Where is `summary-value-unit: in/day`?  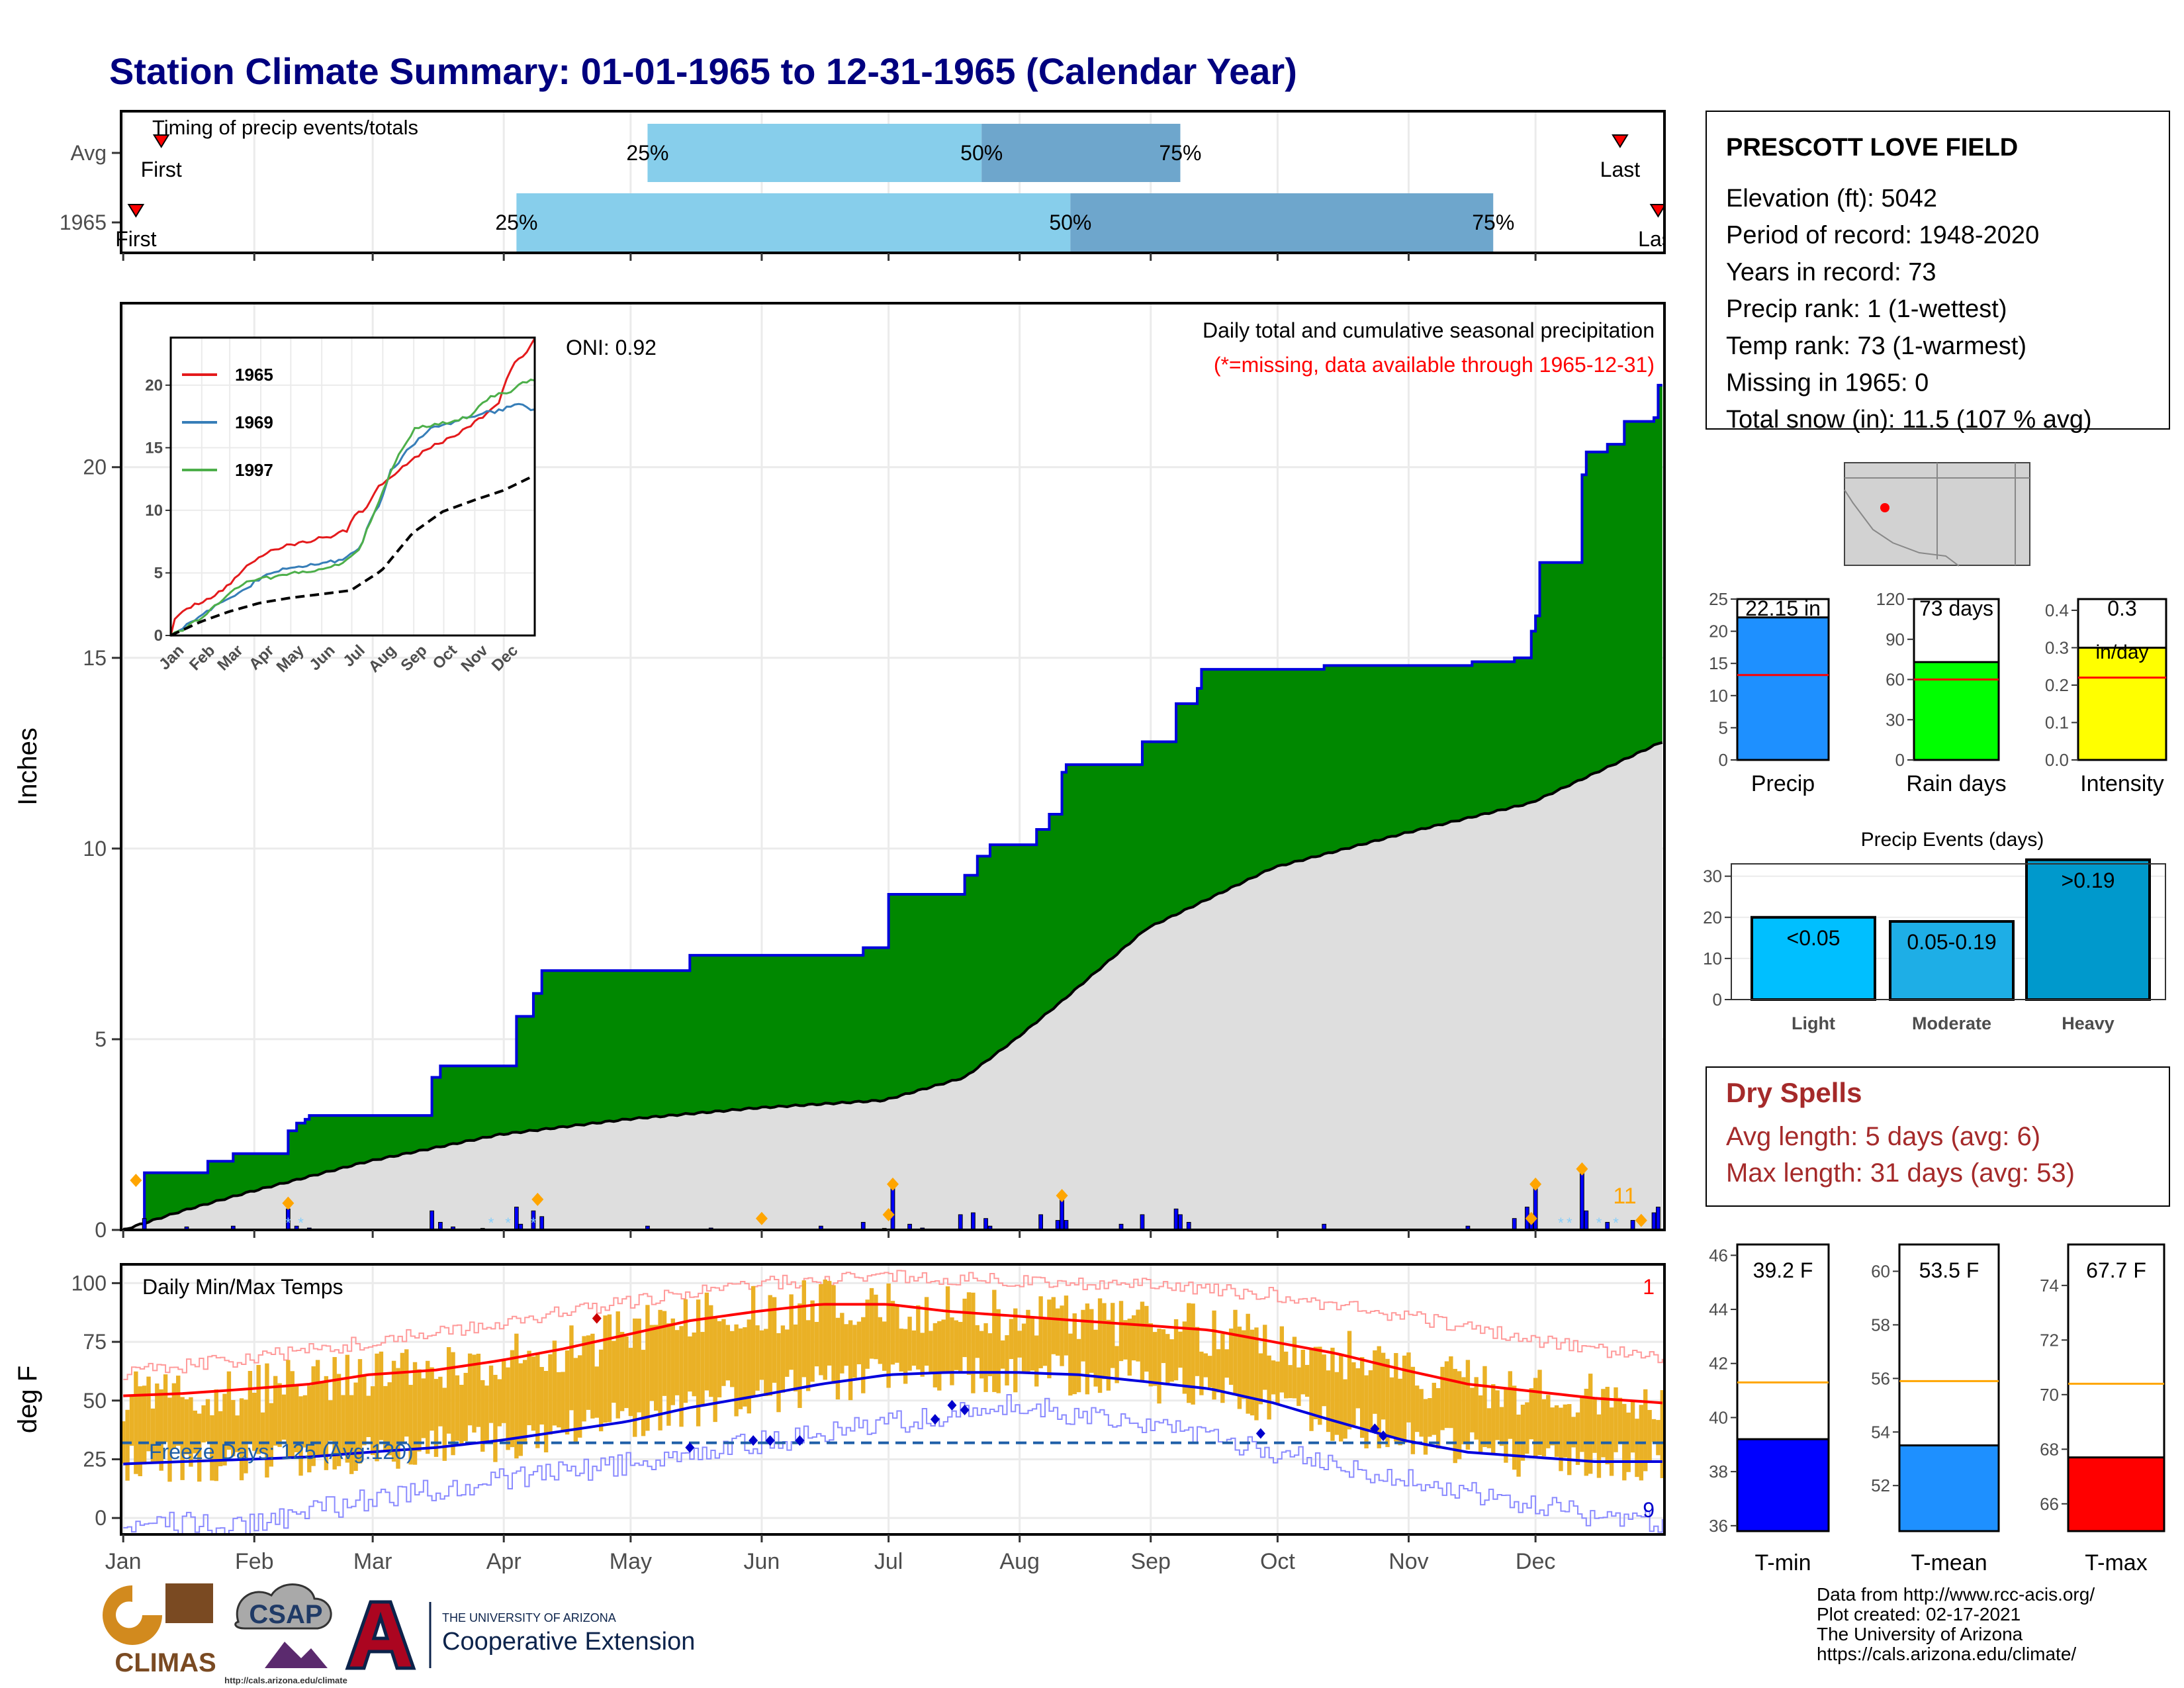
summary-value-unit: in/day is located at coordinates (2121, 652).